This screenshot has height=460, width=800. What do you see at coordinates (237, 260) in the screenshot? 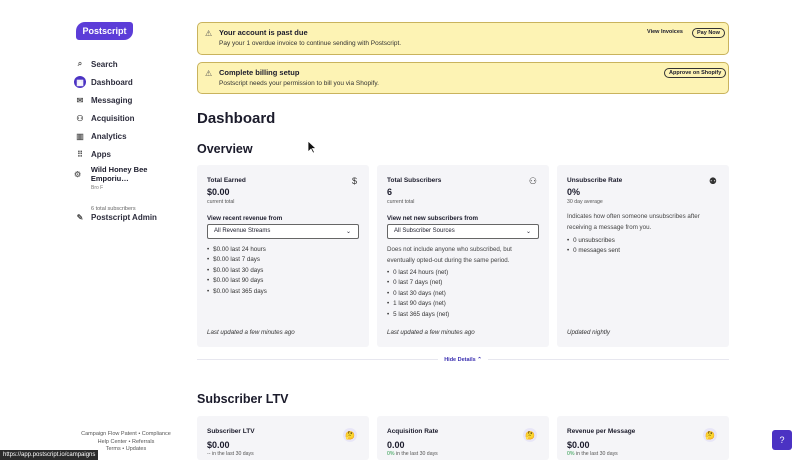
I see `list-item: $0.00 last 7 days` at bounding box center [237, 260].